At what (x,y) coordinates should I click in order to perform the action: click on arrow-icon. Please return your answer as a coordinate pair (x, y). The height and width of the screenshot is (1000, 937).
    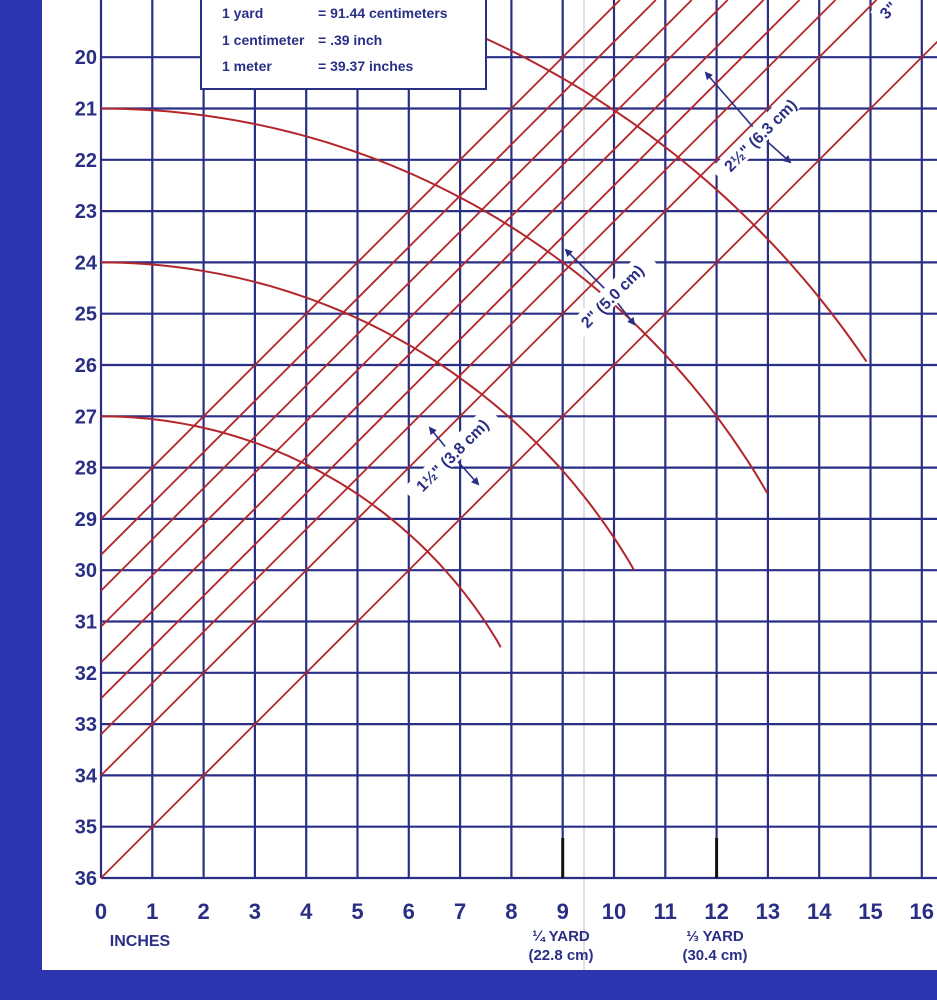
    Looking at the image, I should click on (732, 103).